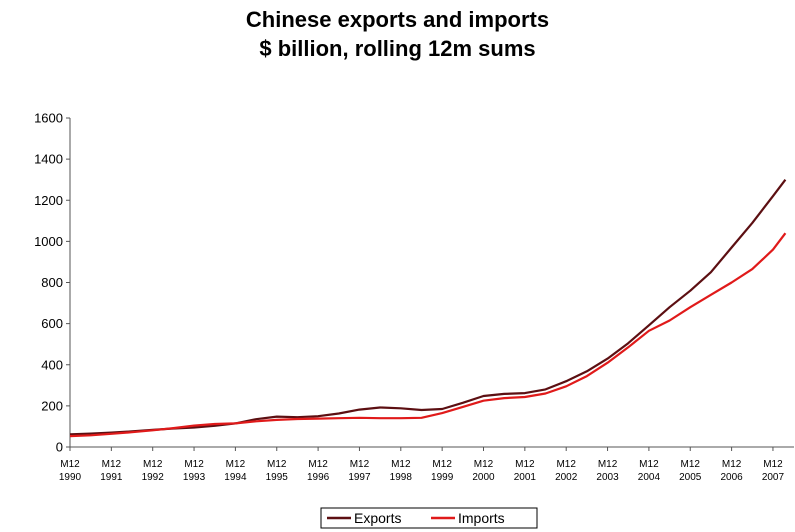 The image size is (795, 532). Describe the element at coordinates (649, 477) in the screenshot. I see `x-tick-label-year: 2004` at that location.